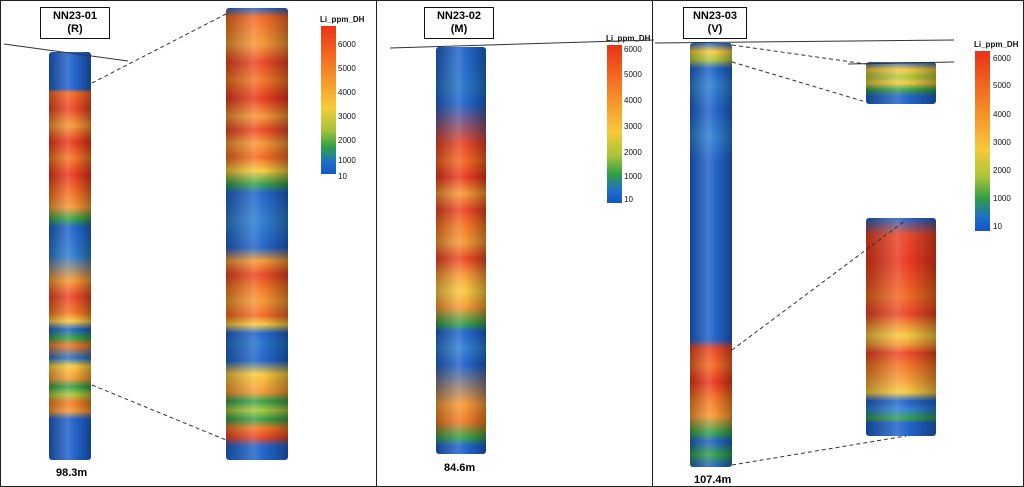 This screenshot has height=487, width=1024. What do you see at coordinates (715, 29) in the screenshot?
I see `hole-subtitle: (V)` at bounding box center [715, 29].